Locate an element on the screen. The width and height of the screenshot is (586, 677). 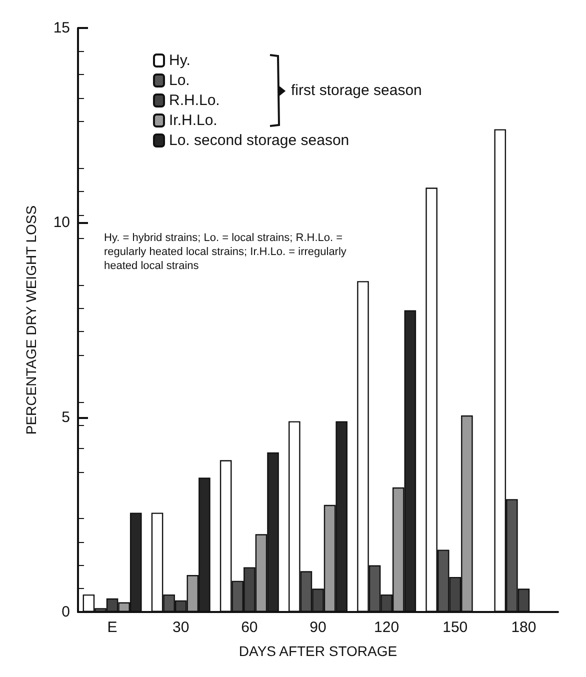
x-tick-label: 120 is located at coordinates (387, 627).